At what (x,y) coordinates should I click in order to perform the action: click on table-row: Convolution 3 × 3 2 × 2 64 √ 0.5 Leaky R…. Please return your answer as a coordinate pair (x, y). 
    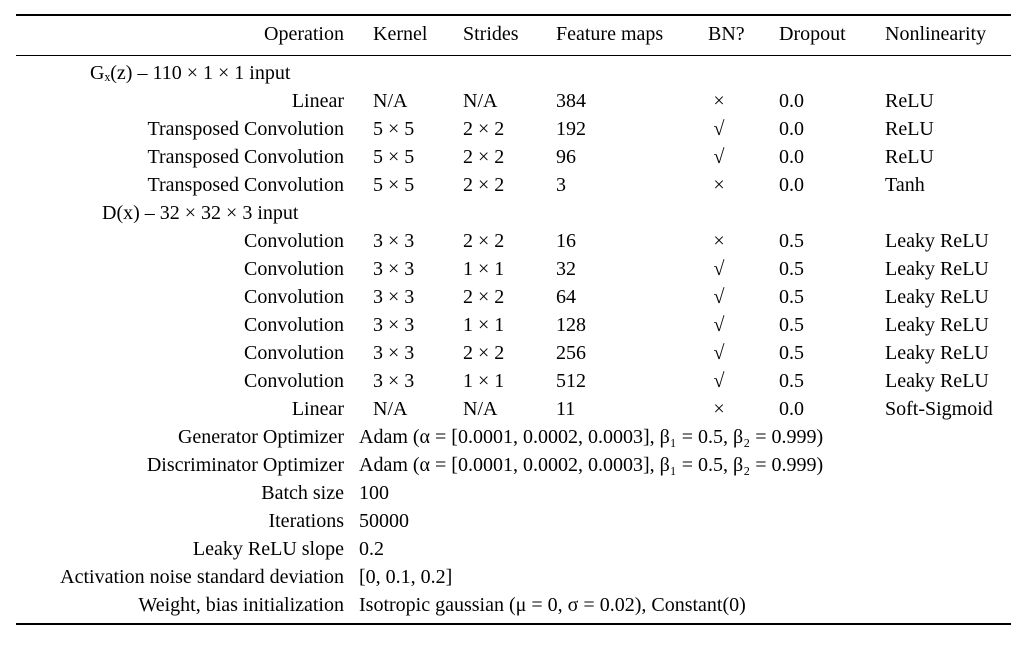
    Looking at the image, I should click on (512, 297).